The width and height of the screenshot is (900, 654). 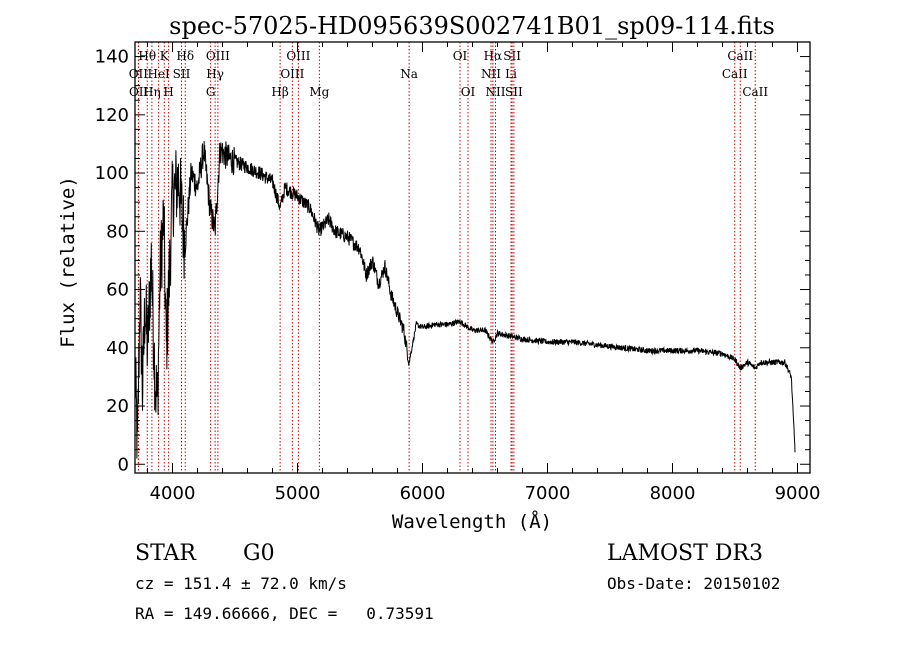 What do you see at coordinates (548, 493) in the screenshot?
I see `x-tick-label: 7000` at bounding box center [548, 493].